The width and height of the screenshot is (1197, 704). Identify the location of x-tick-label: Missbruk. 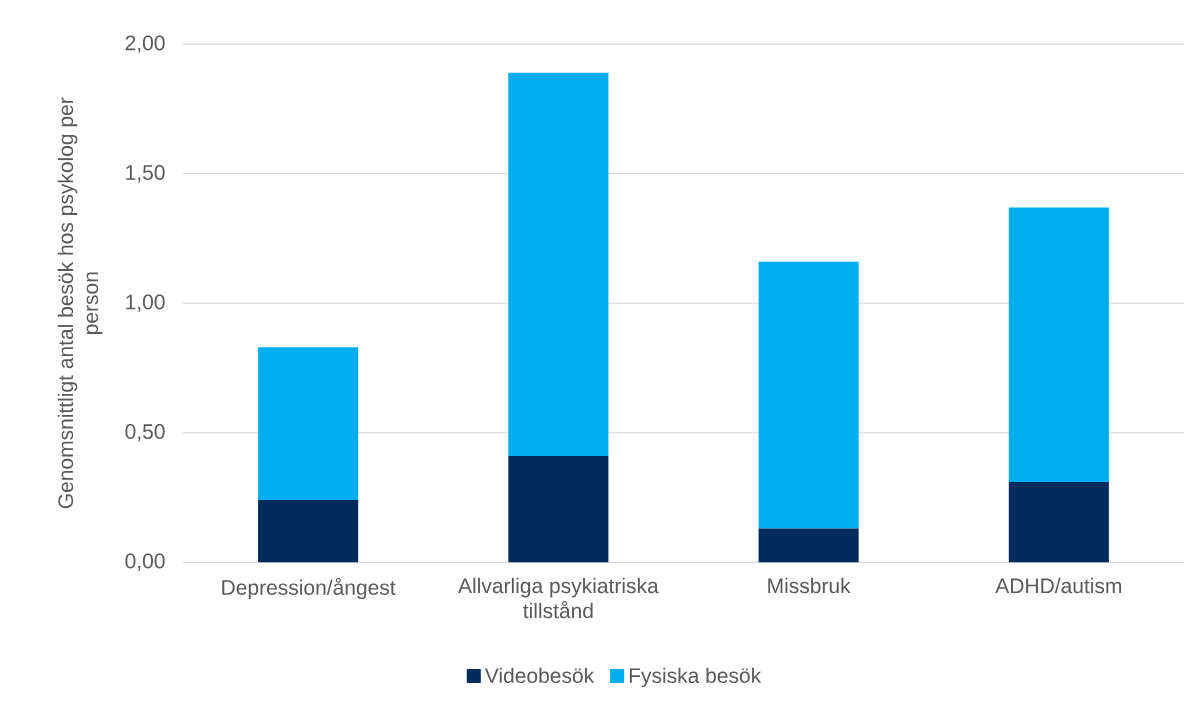
(809, 585).